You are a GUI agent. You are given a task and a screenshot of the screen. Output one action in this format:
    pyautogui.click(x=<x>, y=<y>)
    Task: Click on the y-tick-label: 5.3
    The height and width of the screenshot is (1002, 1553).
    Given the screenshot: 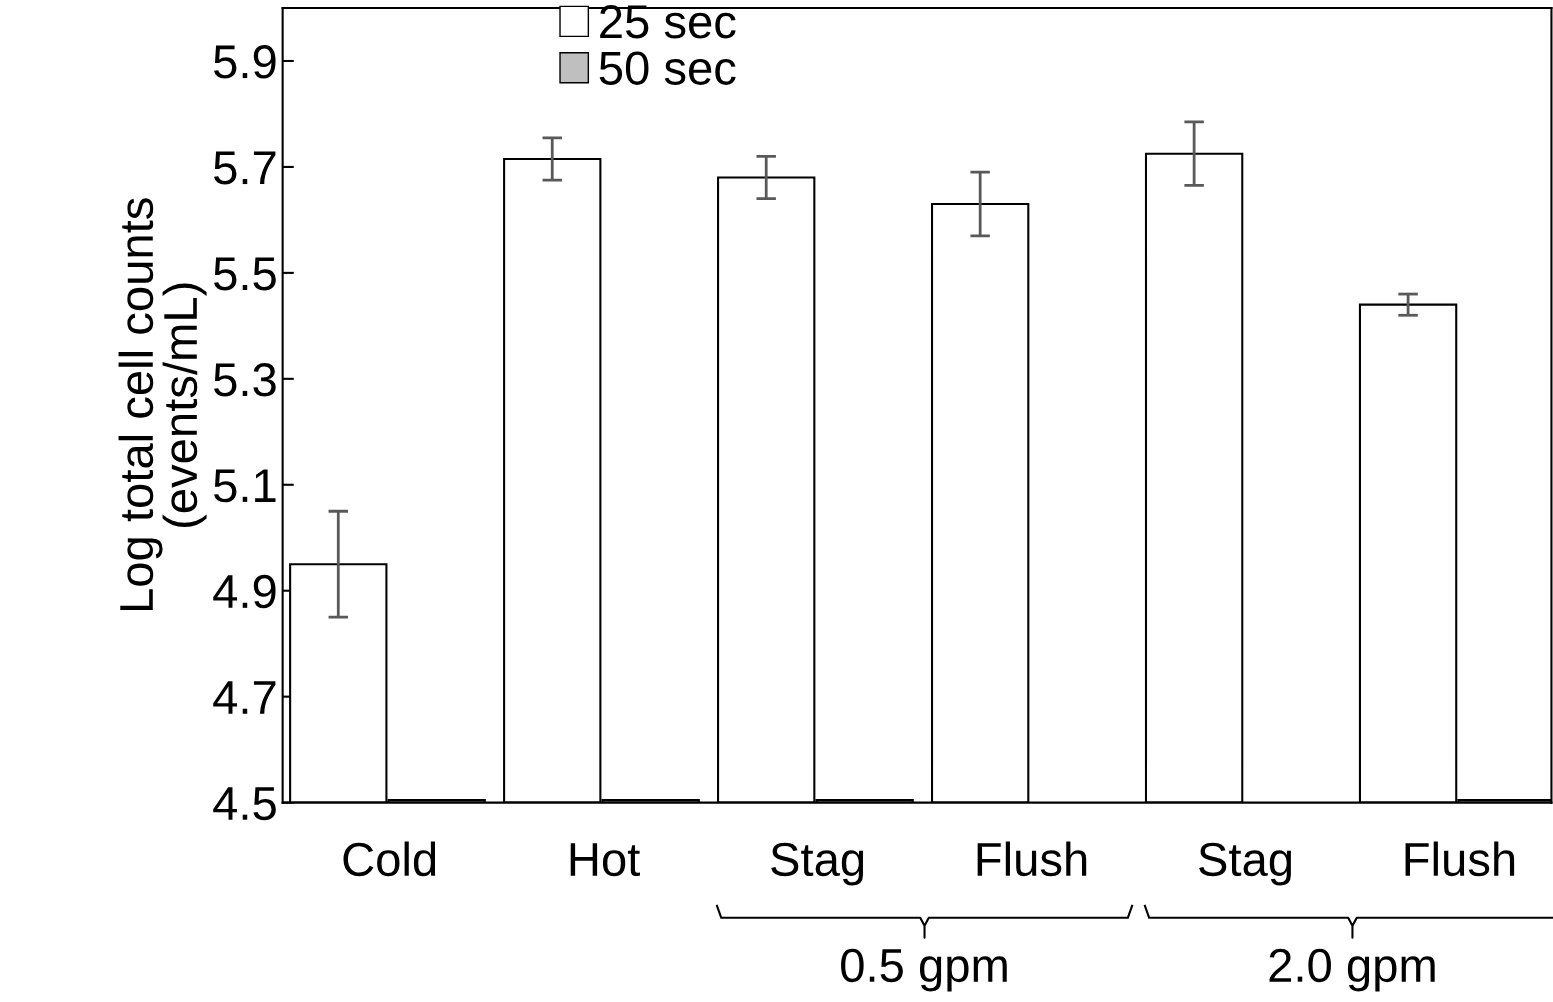 What is the action you would take?
    pyautogui.click(x=245, y=379)
    